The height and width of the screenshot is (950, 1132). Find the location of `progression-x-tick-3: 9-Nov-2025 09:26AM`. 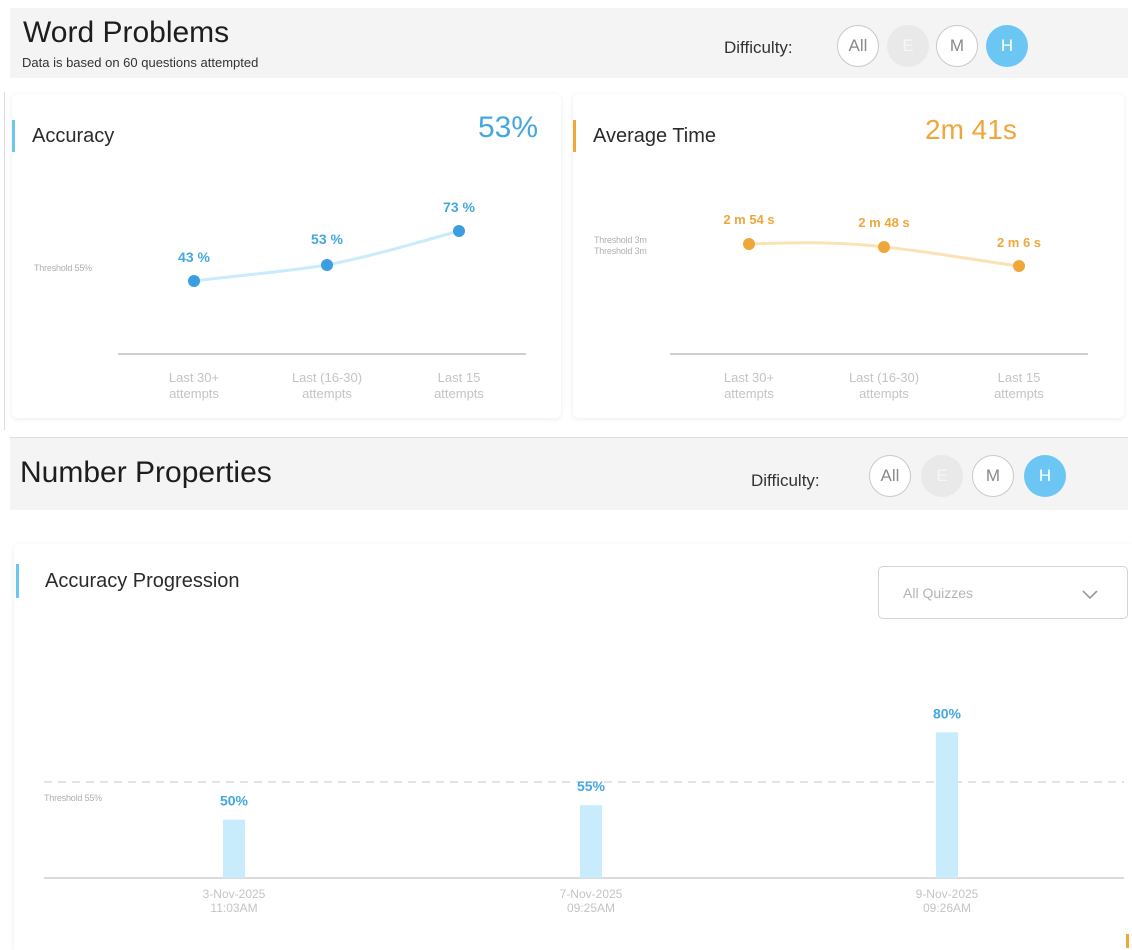

progression-x-tick-3: 9-Nov-2025 09:26AM is located at coordinates (947, 901).